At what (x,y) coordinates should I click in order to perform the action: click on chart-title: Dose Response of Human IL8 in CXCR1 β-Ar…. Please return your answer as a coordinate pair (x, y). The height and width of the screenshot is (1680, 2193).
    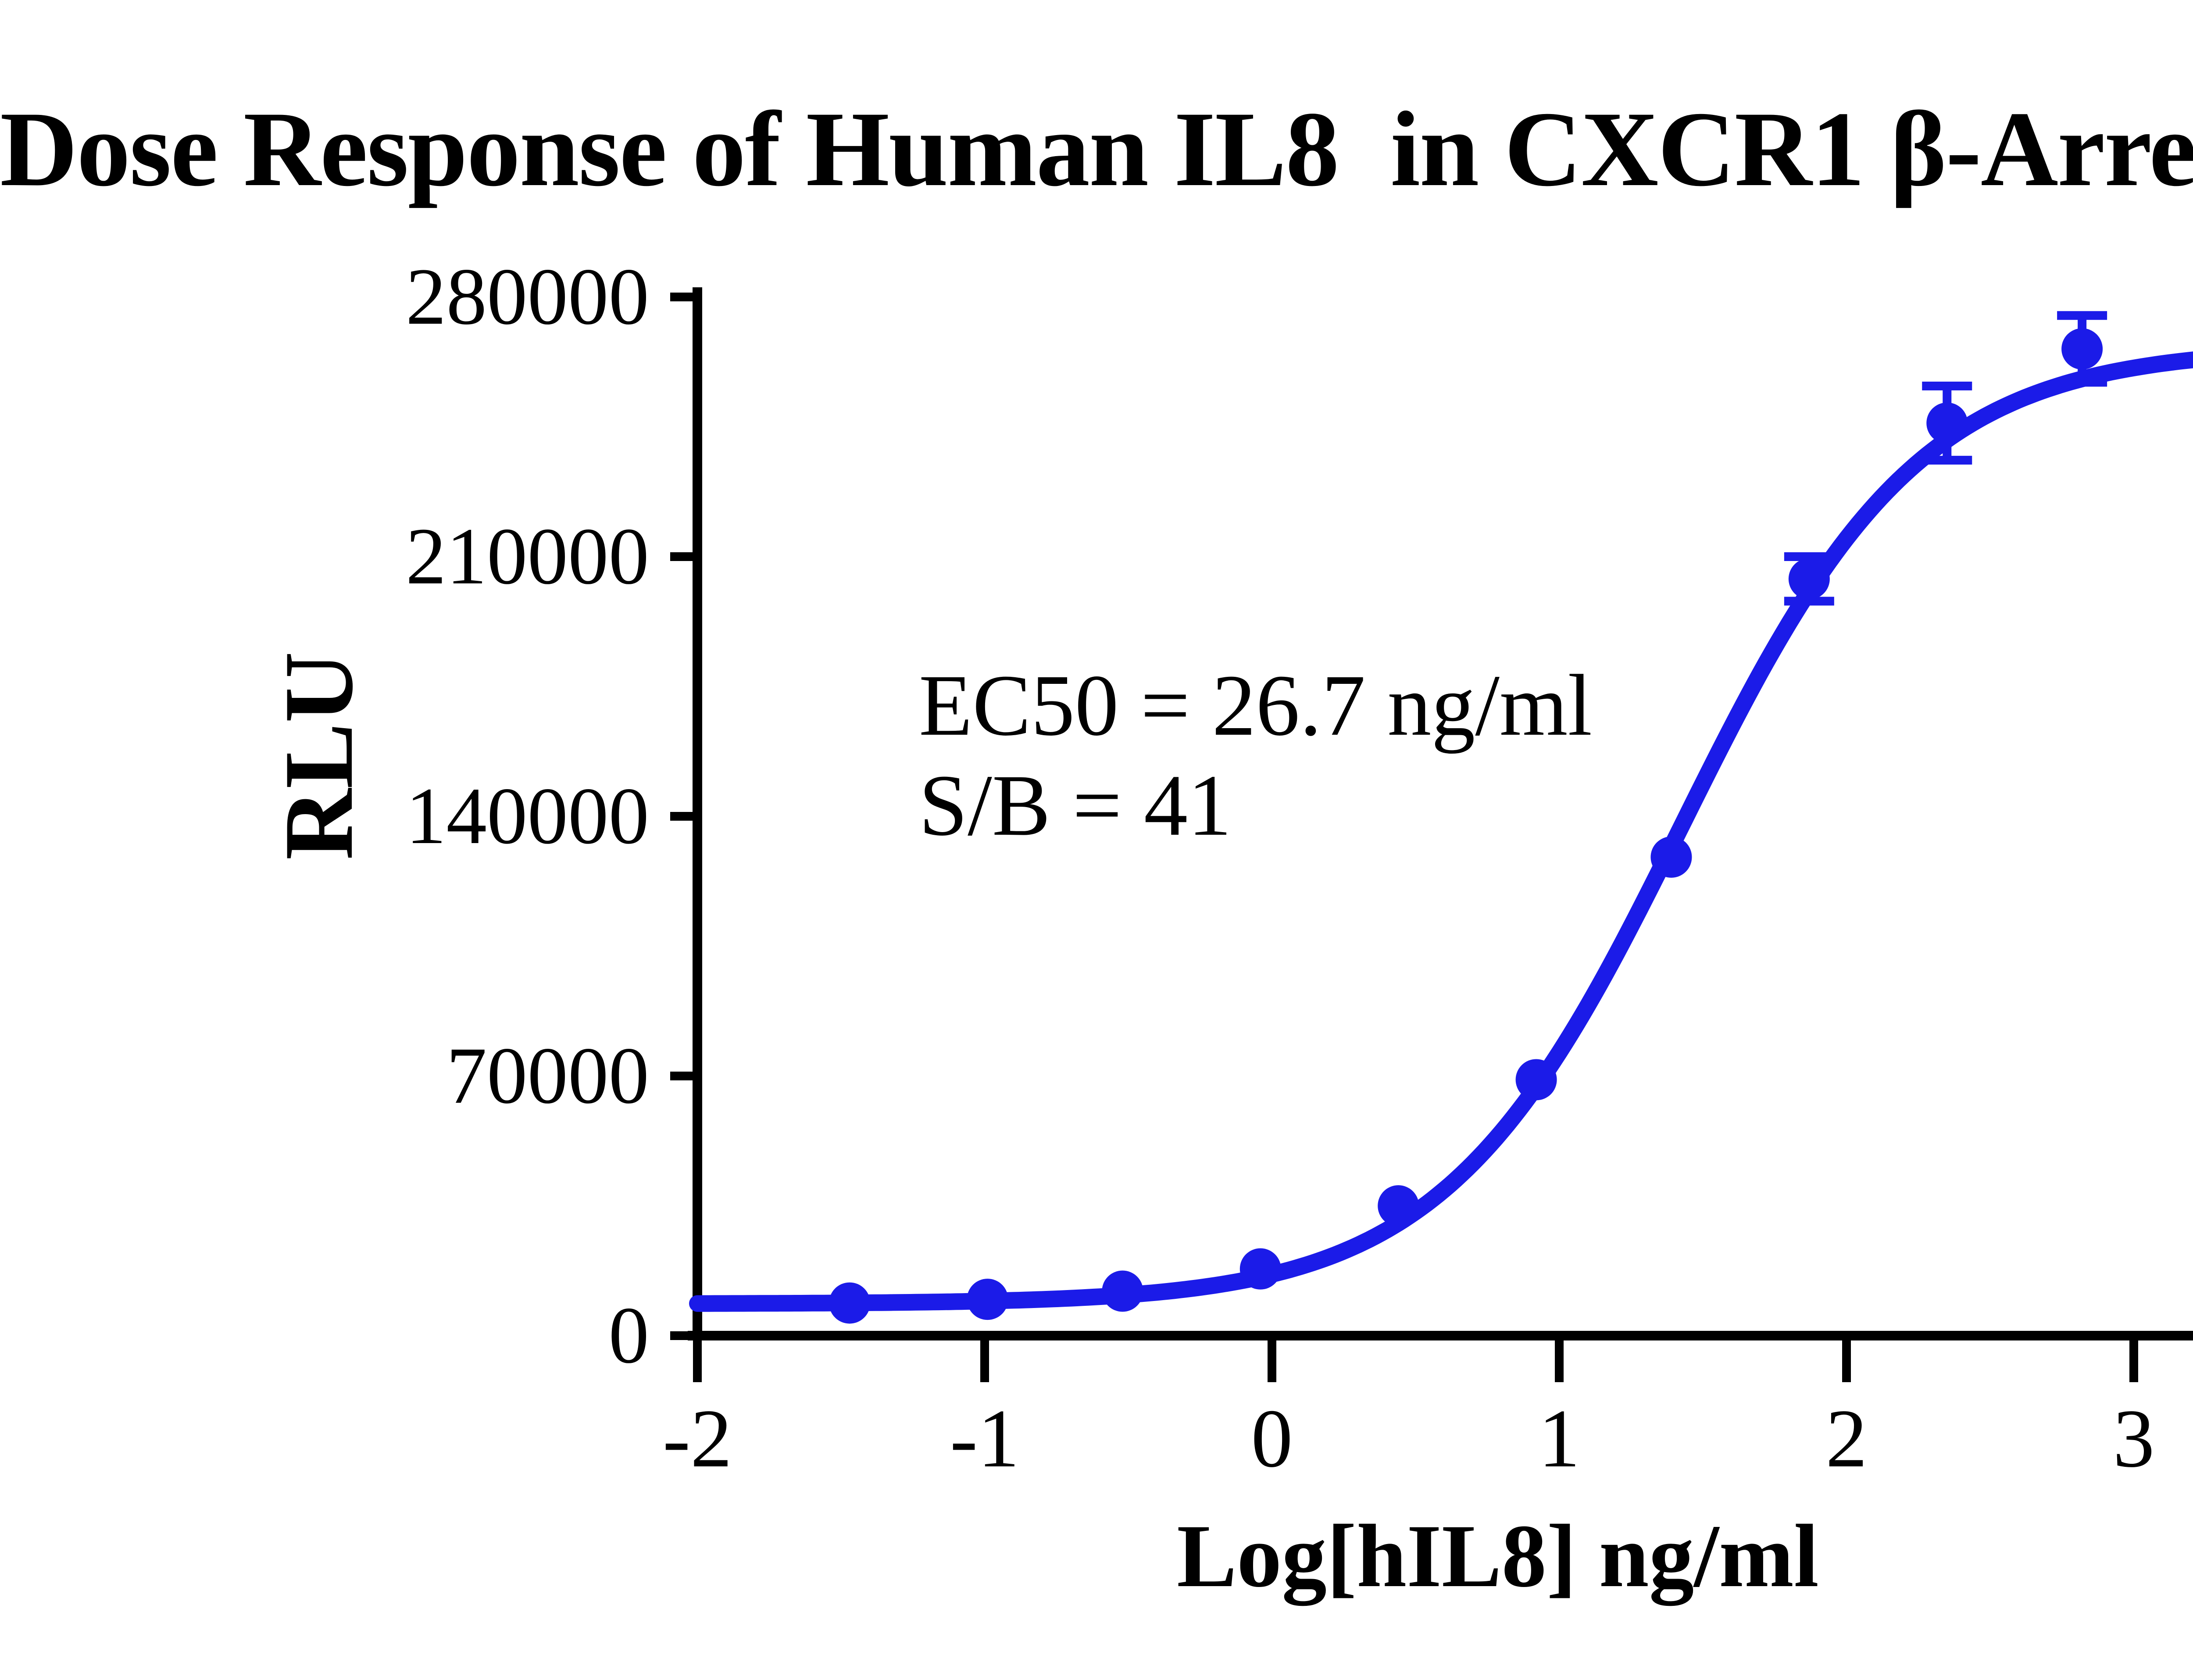
    Looking at the image, I should click on (1096, 148).